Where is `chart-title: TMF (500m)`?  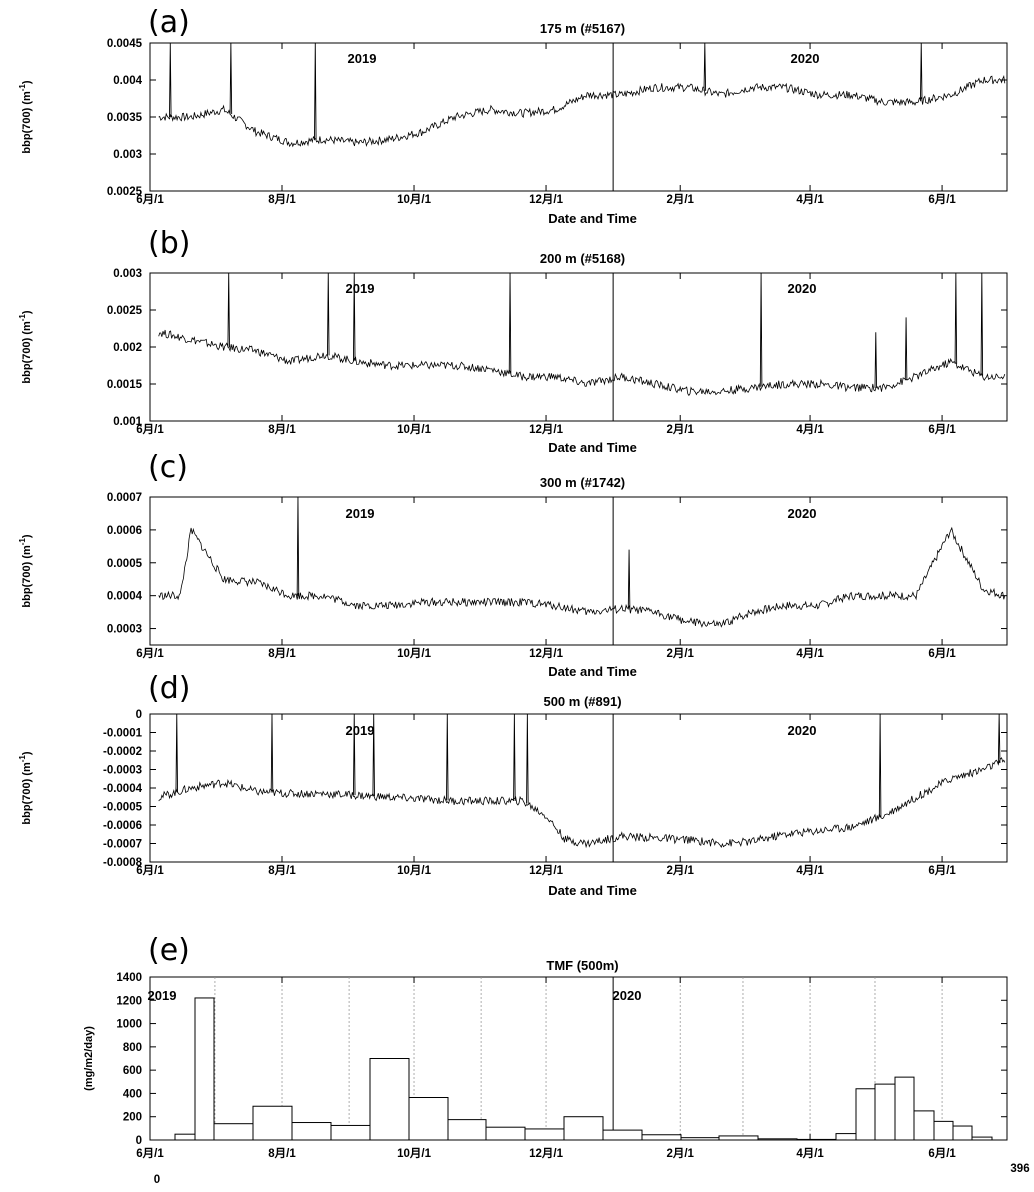
chart-title: TMF (500m) is located at coordinates (582, 965).